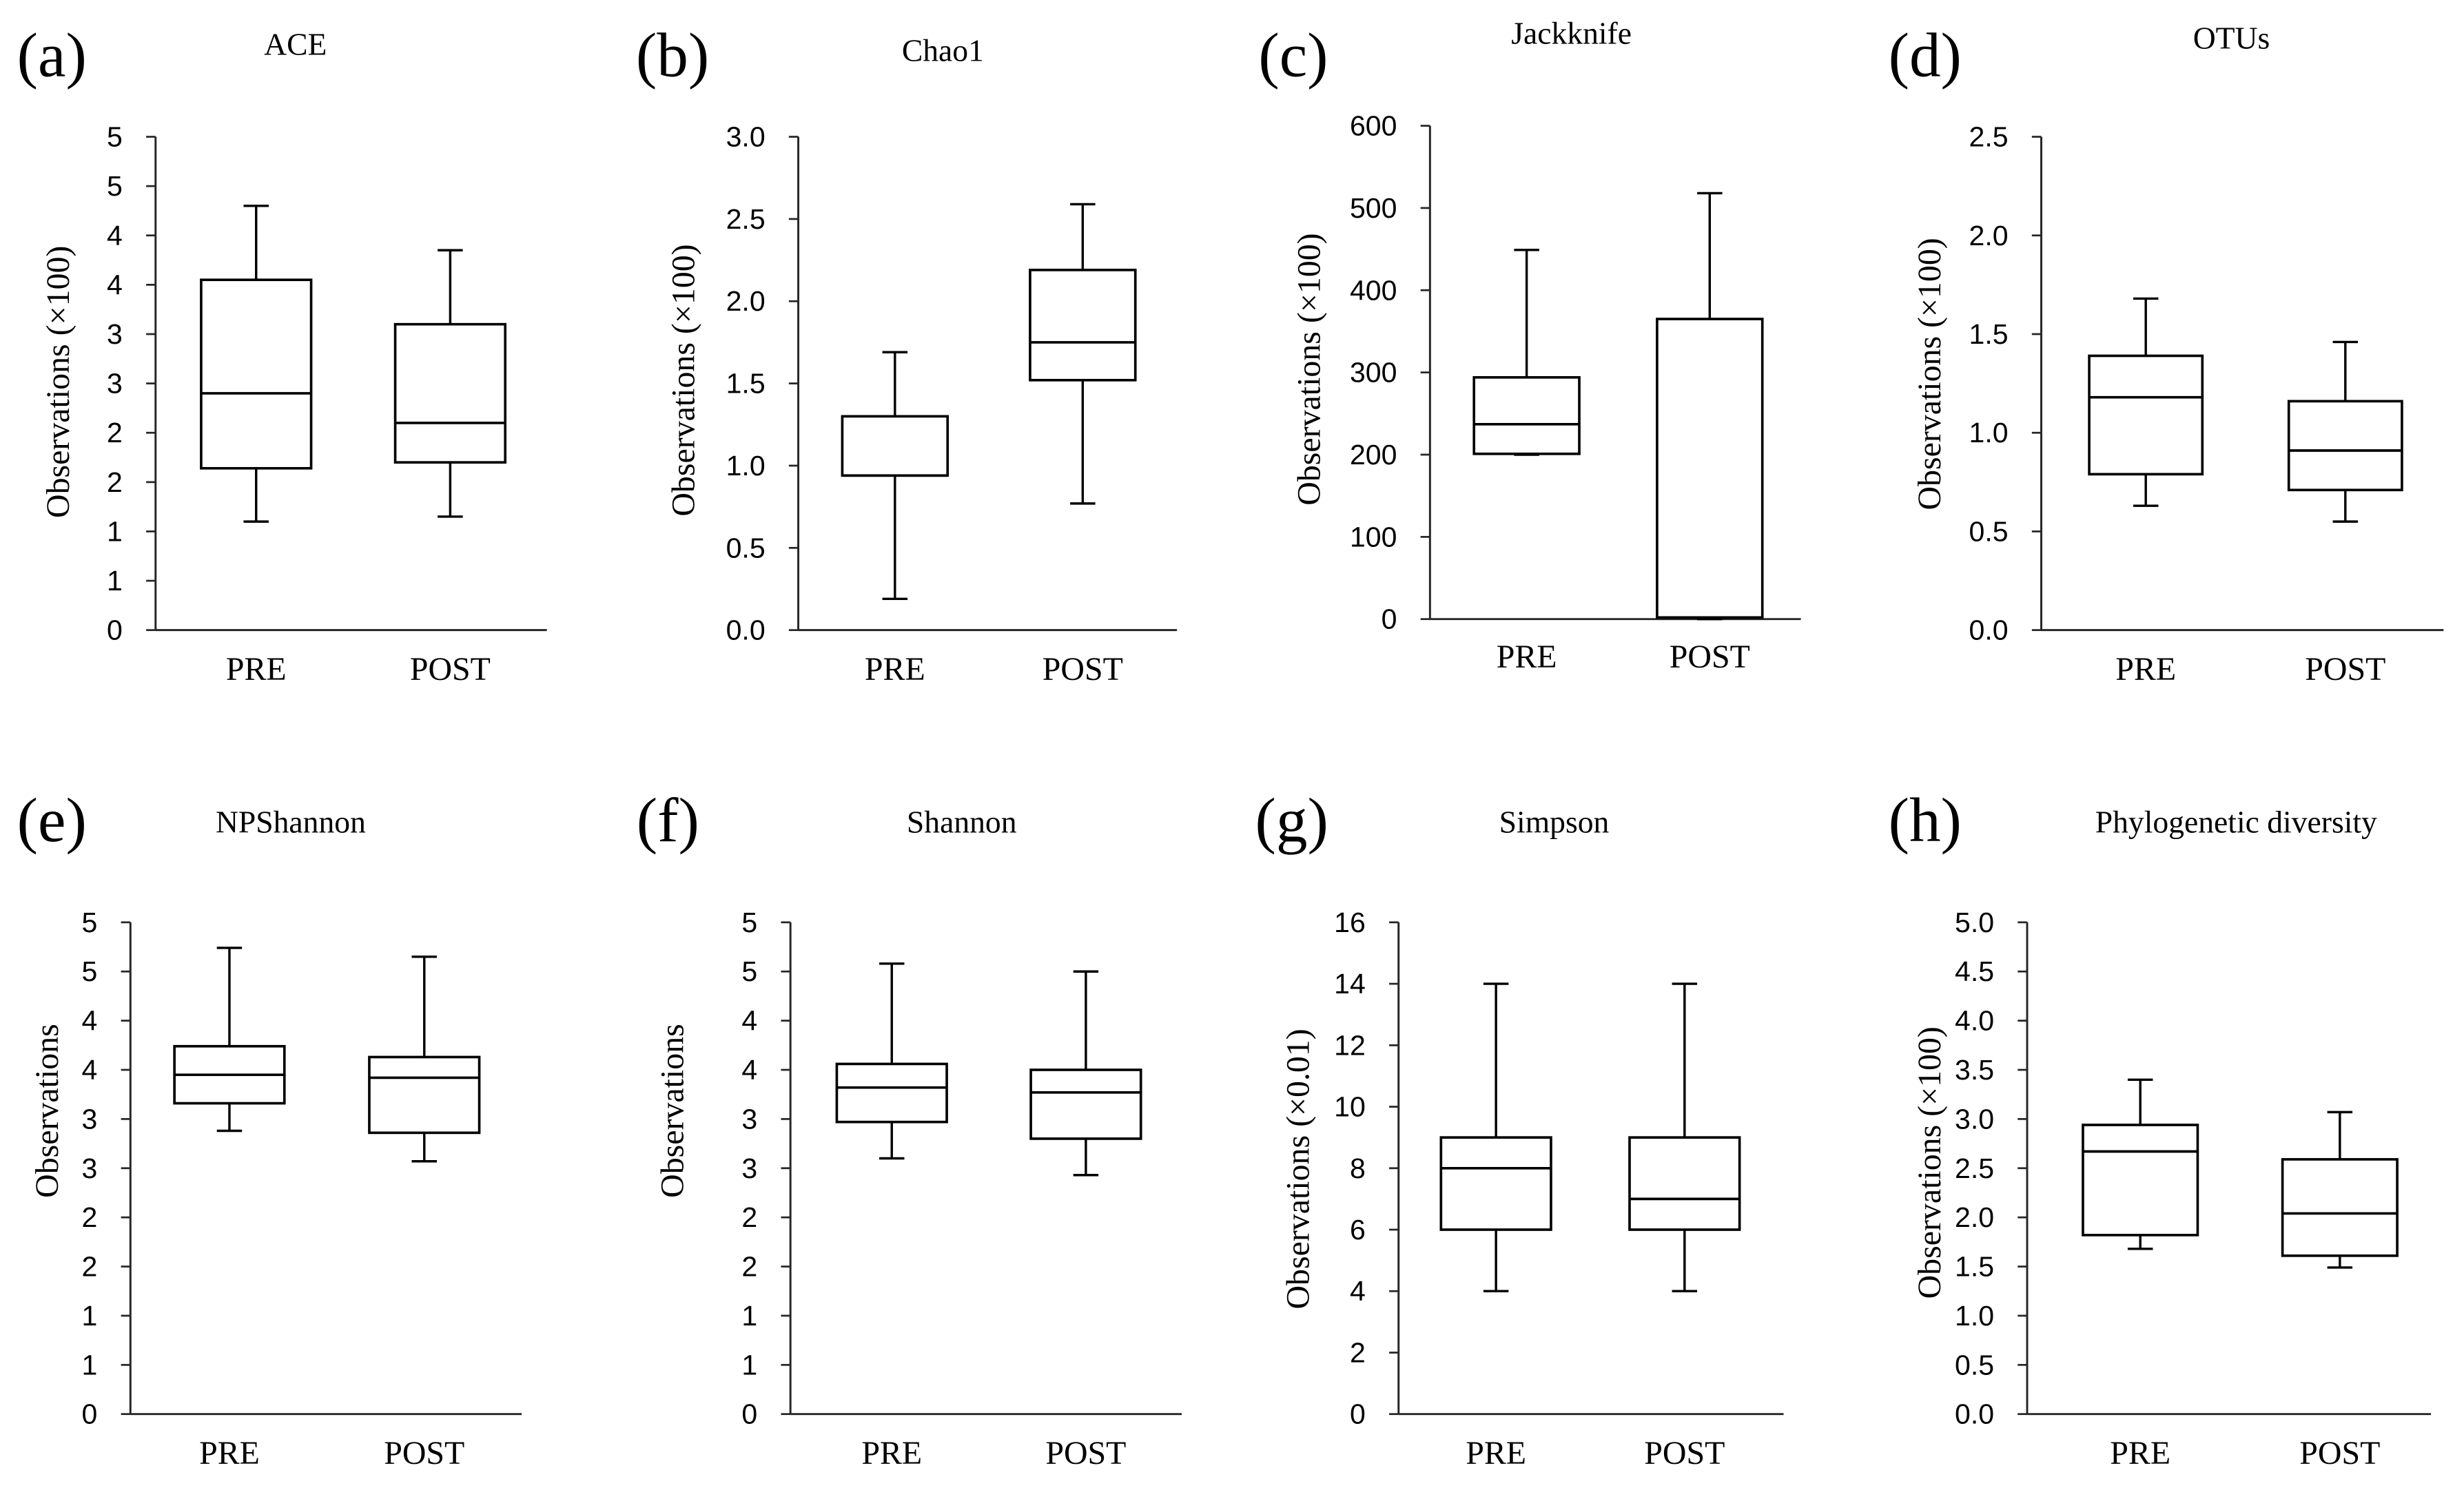 The image size is (2464, 1488). I want to click on y-tick-label: 16, so click(1350, 923).